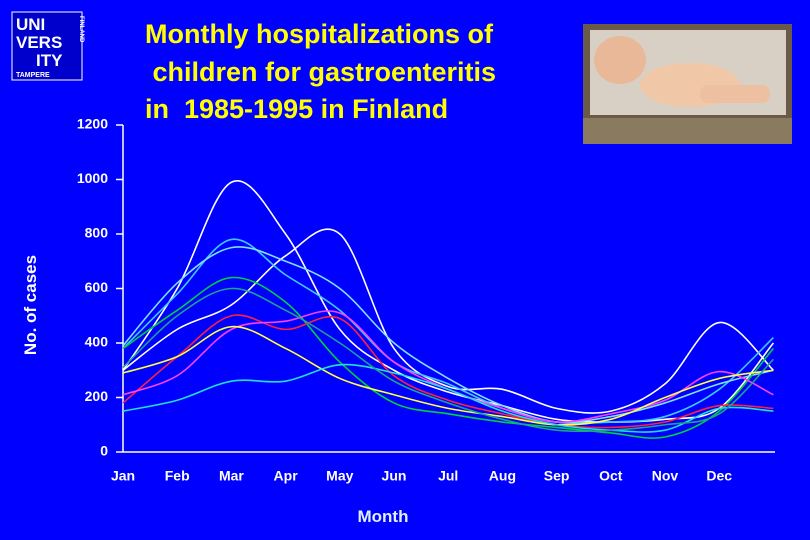  I want to click on chart-title: in 1985-1995 in Finland, so click(296, 109).